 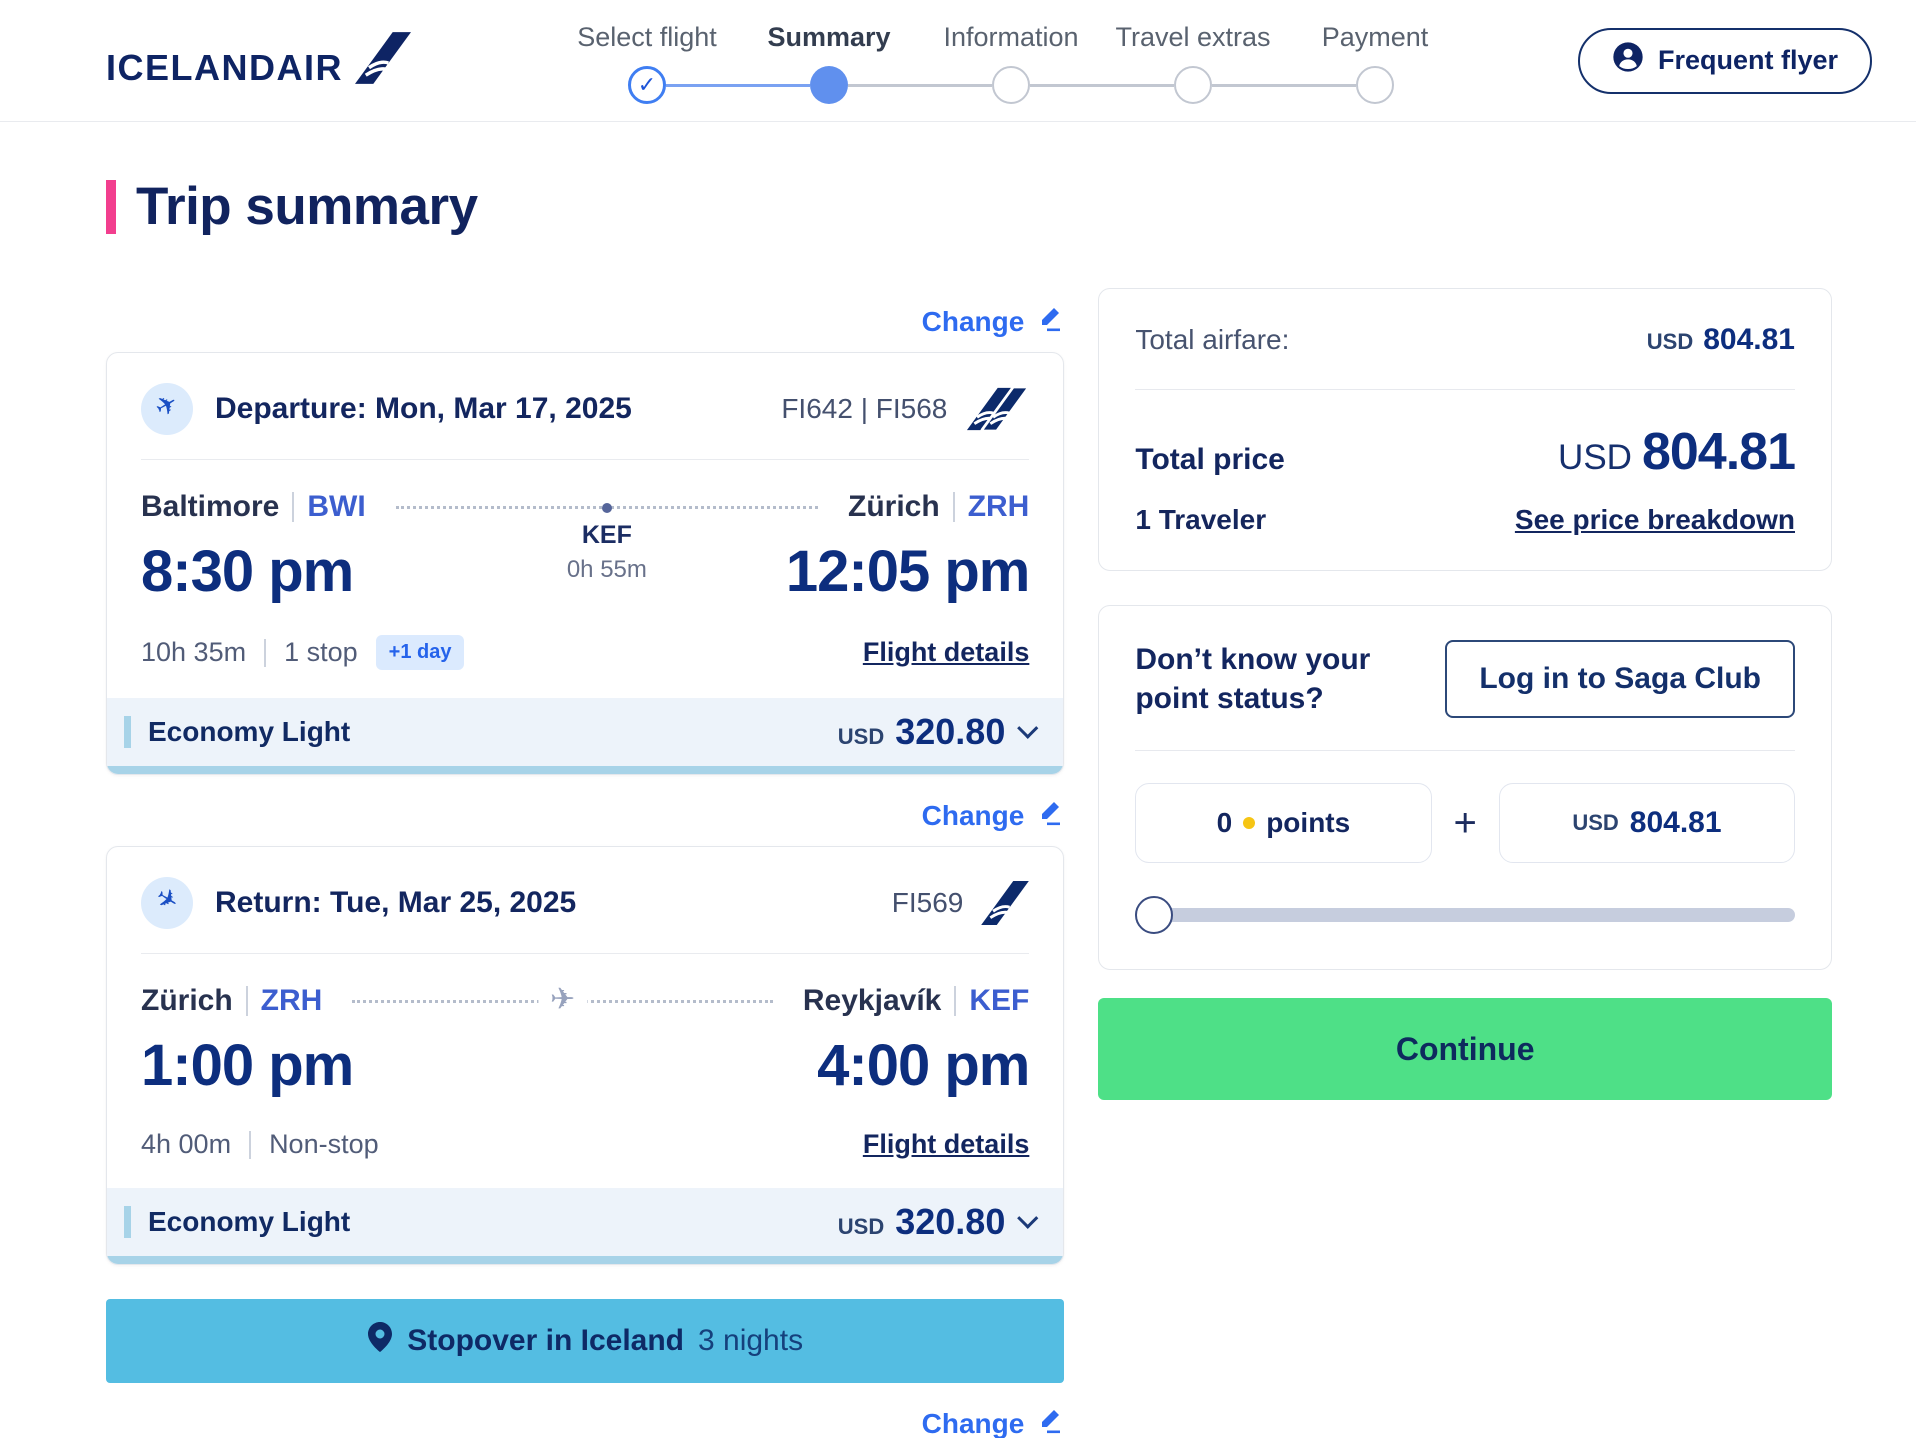 I want to click on change-return-1-link: Change, so click(x=993, y=815).